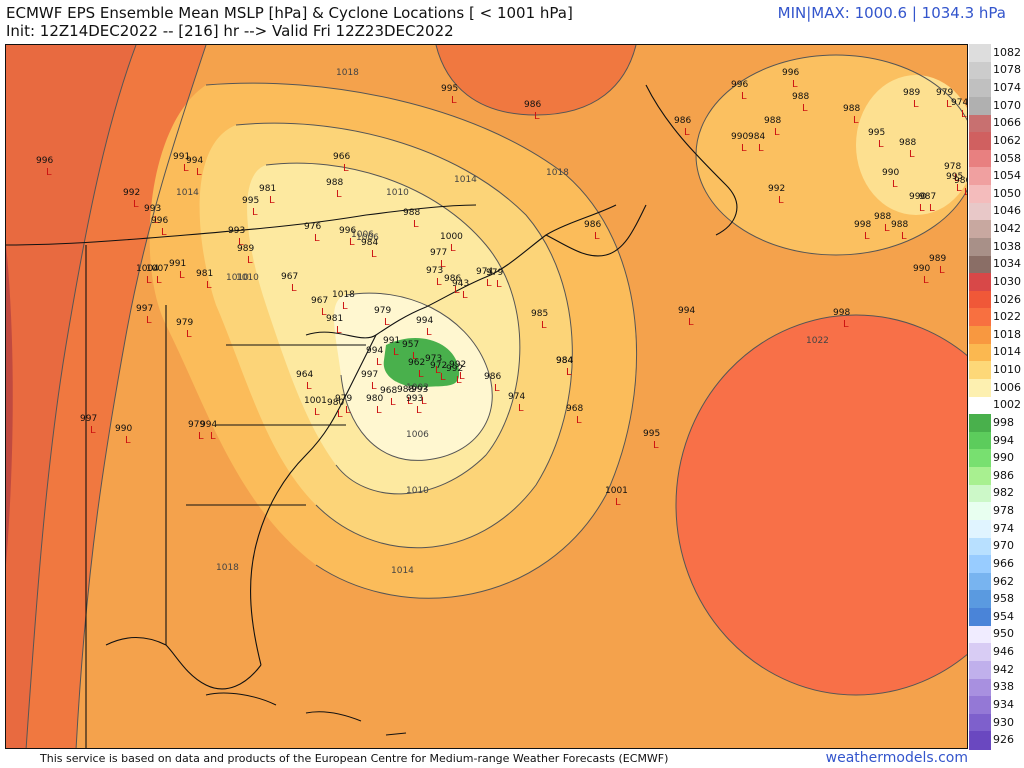 Image resolution: width=1024 pixels, height=768 pixels. What do you see at coordinates (304, 375) in the screenshot?
I see `cyclone-pressure-label: 964` at bounding box center [304, 375].